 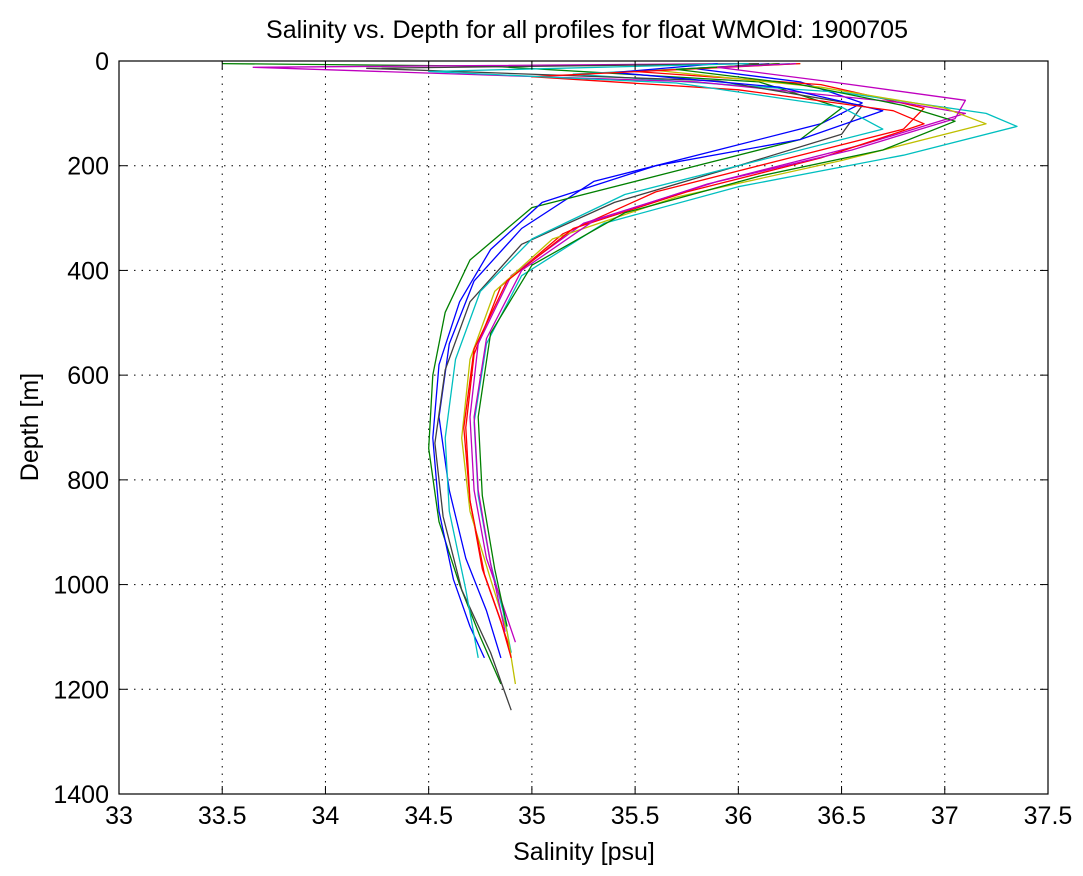 What do you see at coordinates (88, 481) in the screenshot?
I see `y-tick-label: 800` at bounding box center [88, 481].